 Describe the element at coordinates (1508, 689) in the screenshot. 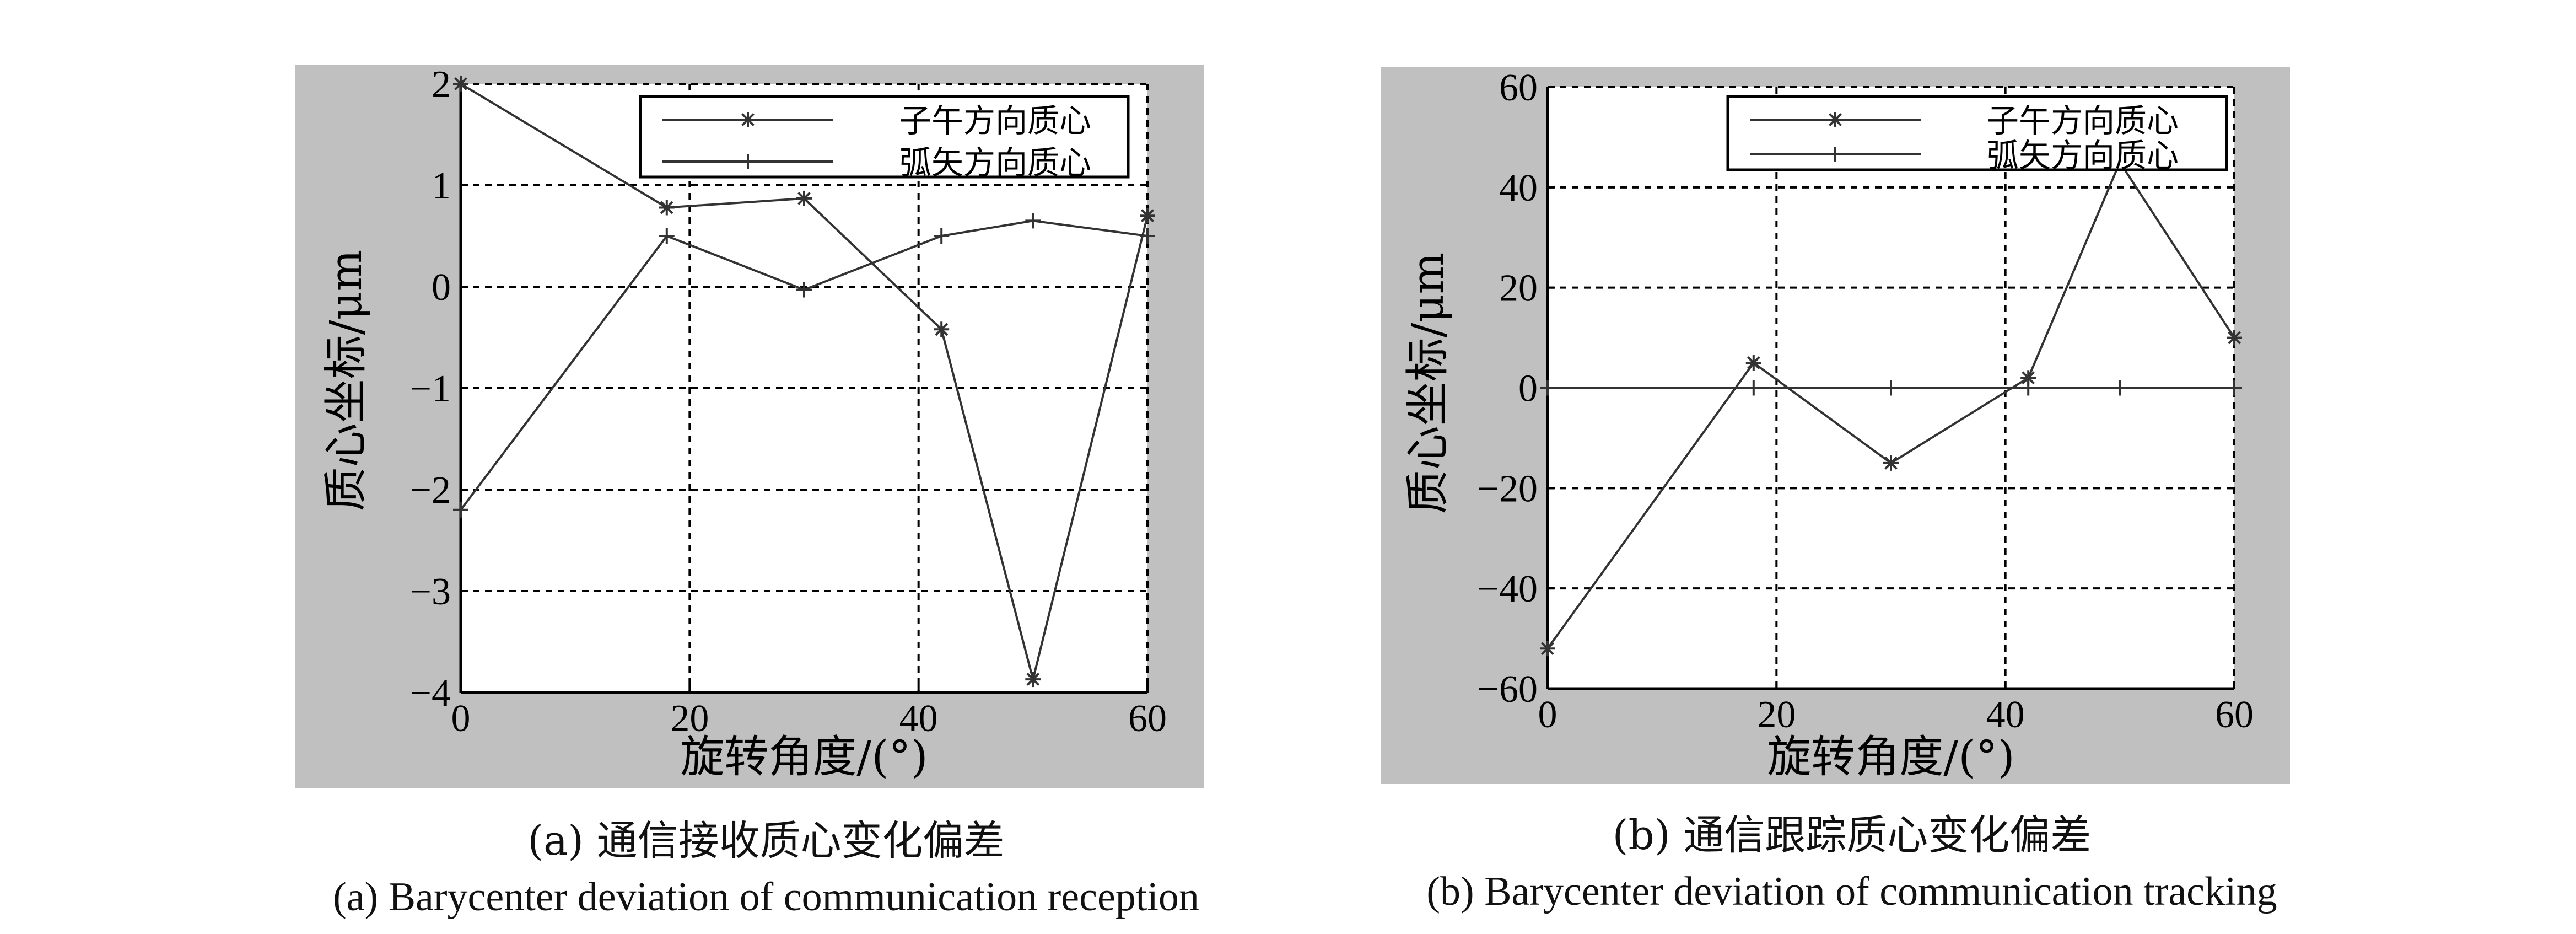

I see `y-tick-label: −60` at that location.